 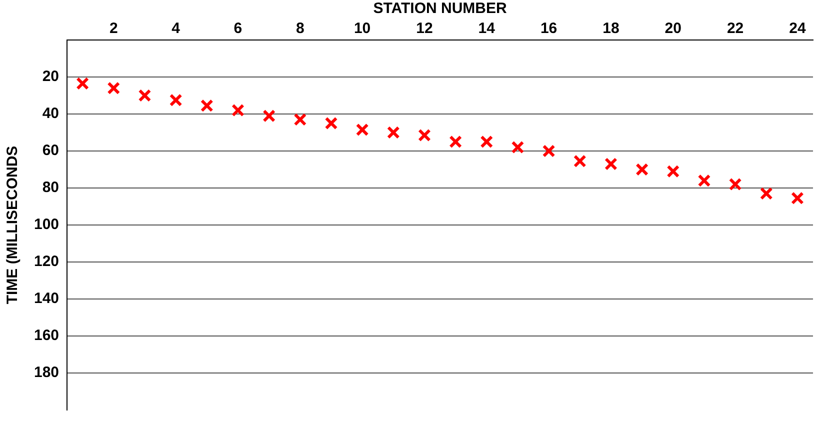 What do you see at coordinates (113, 29) in the screenshot?
I see `x-tick-label: 2` at bounding box center [113, 29].